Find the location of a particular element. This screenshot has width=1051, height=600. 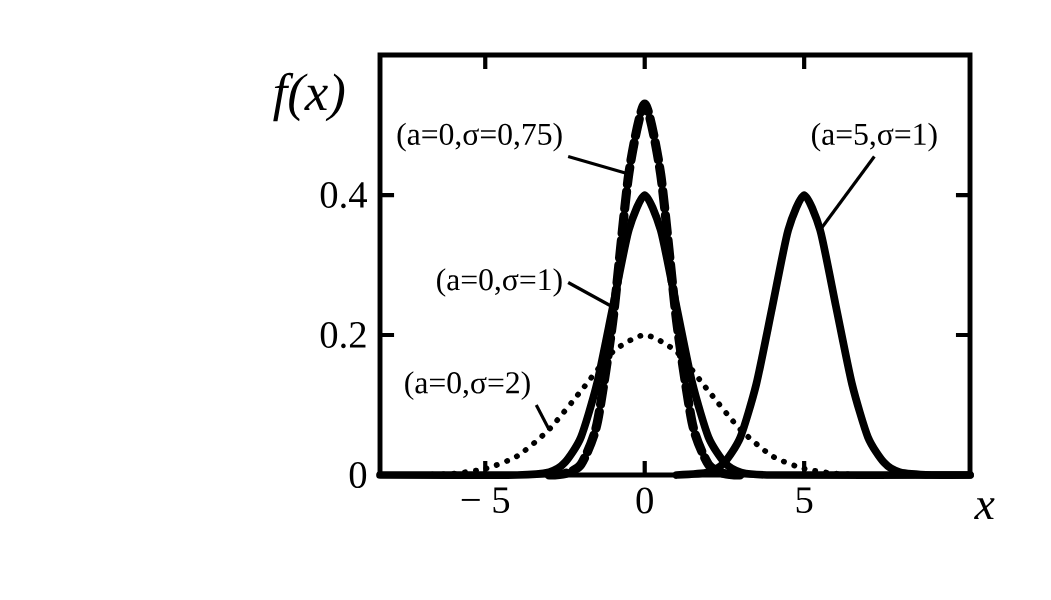

y-tick-label: 0.4 is located at coordinates (343, 195).